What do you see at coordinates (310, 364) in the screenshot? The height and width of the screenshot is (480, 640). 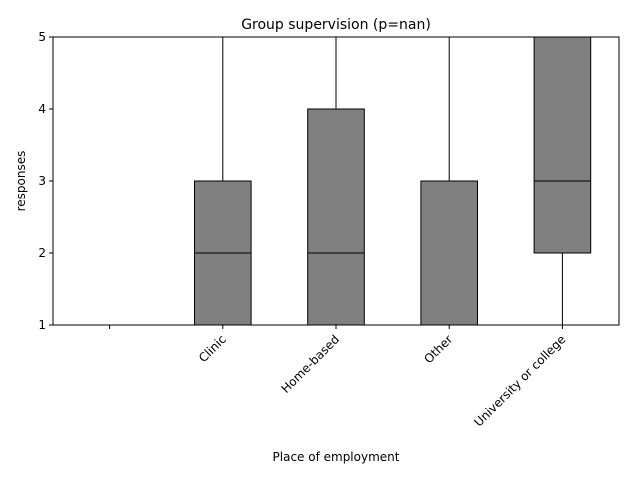 I see `x-tick-label: Home-based` at bounding box center [310, 364].